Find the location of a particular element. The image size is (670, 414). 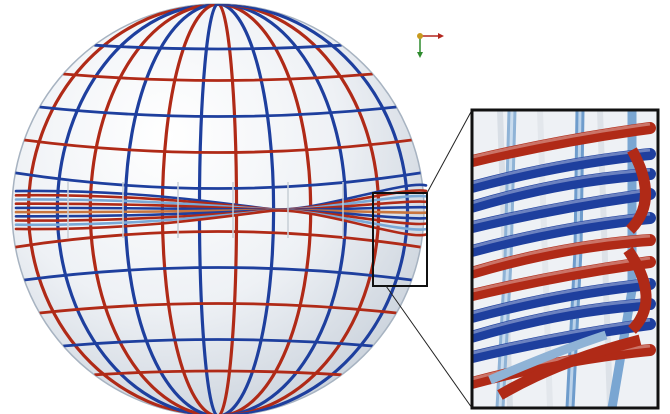

equator-field-line is located at coordinates (221, 223).